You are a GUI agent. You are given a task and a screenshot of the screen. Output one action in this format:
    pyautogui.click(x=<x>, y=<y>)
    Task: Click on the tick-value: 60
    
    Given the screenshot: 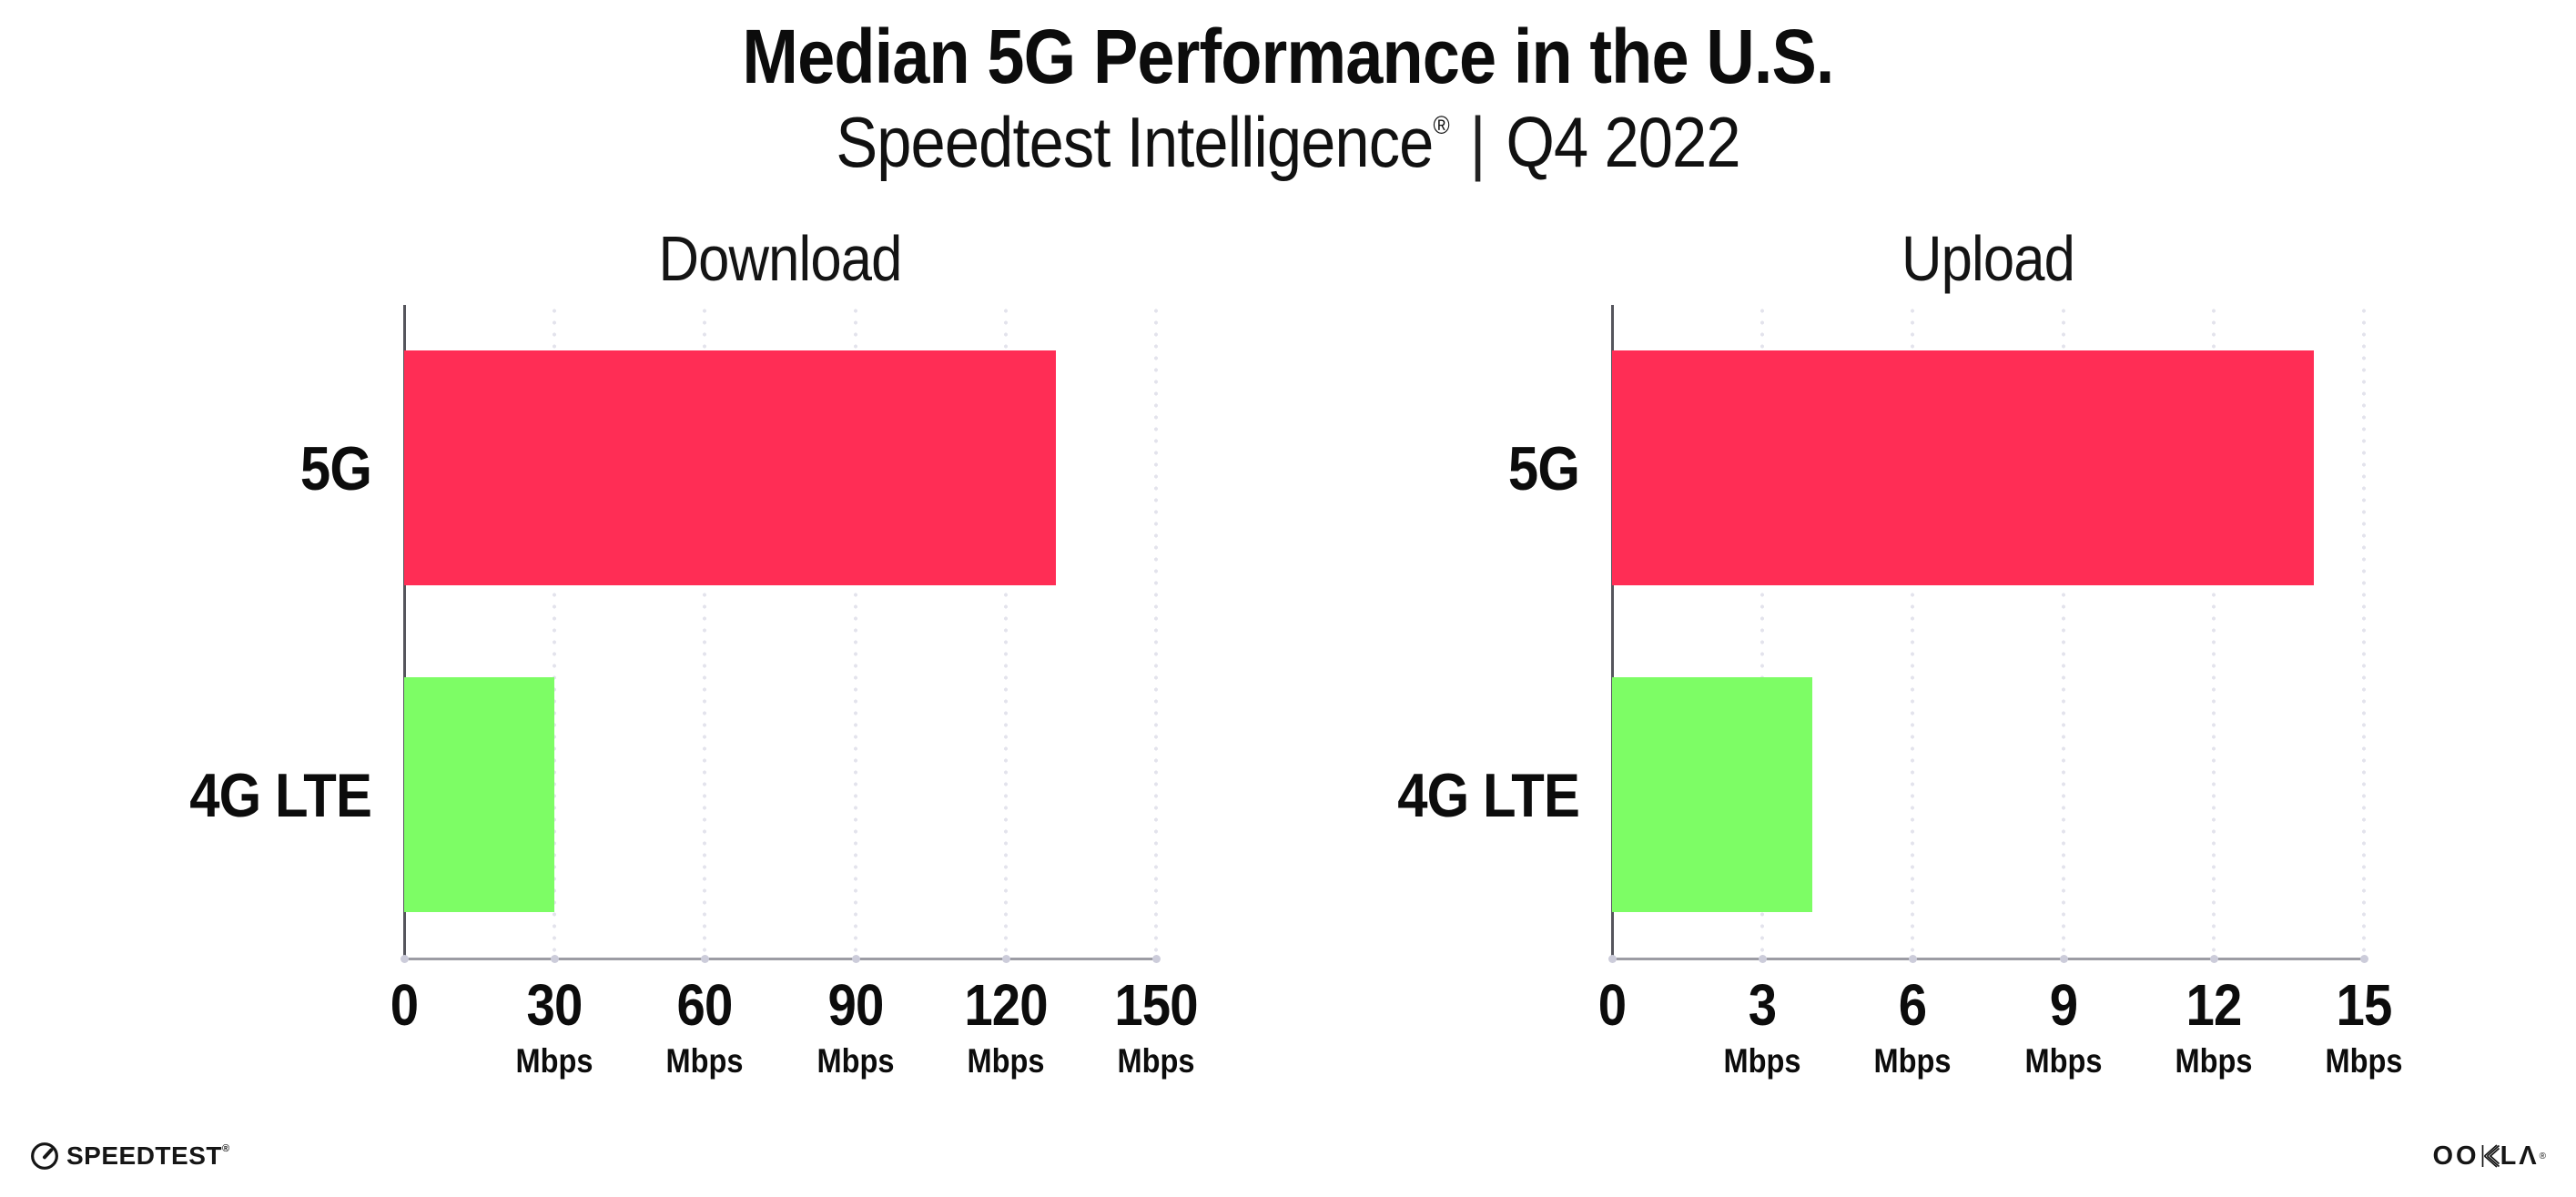 What is the action you would take?
    pyautogui.click(x=705, y=1005)
    